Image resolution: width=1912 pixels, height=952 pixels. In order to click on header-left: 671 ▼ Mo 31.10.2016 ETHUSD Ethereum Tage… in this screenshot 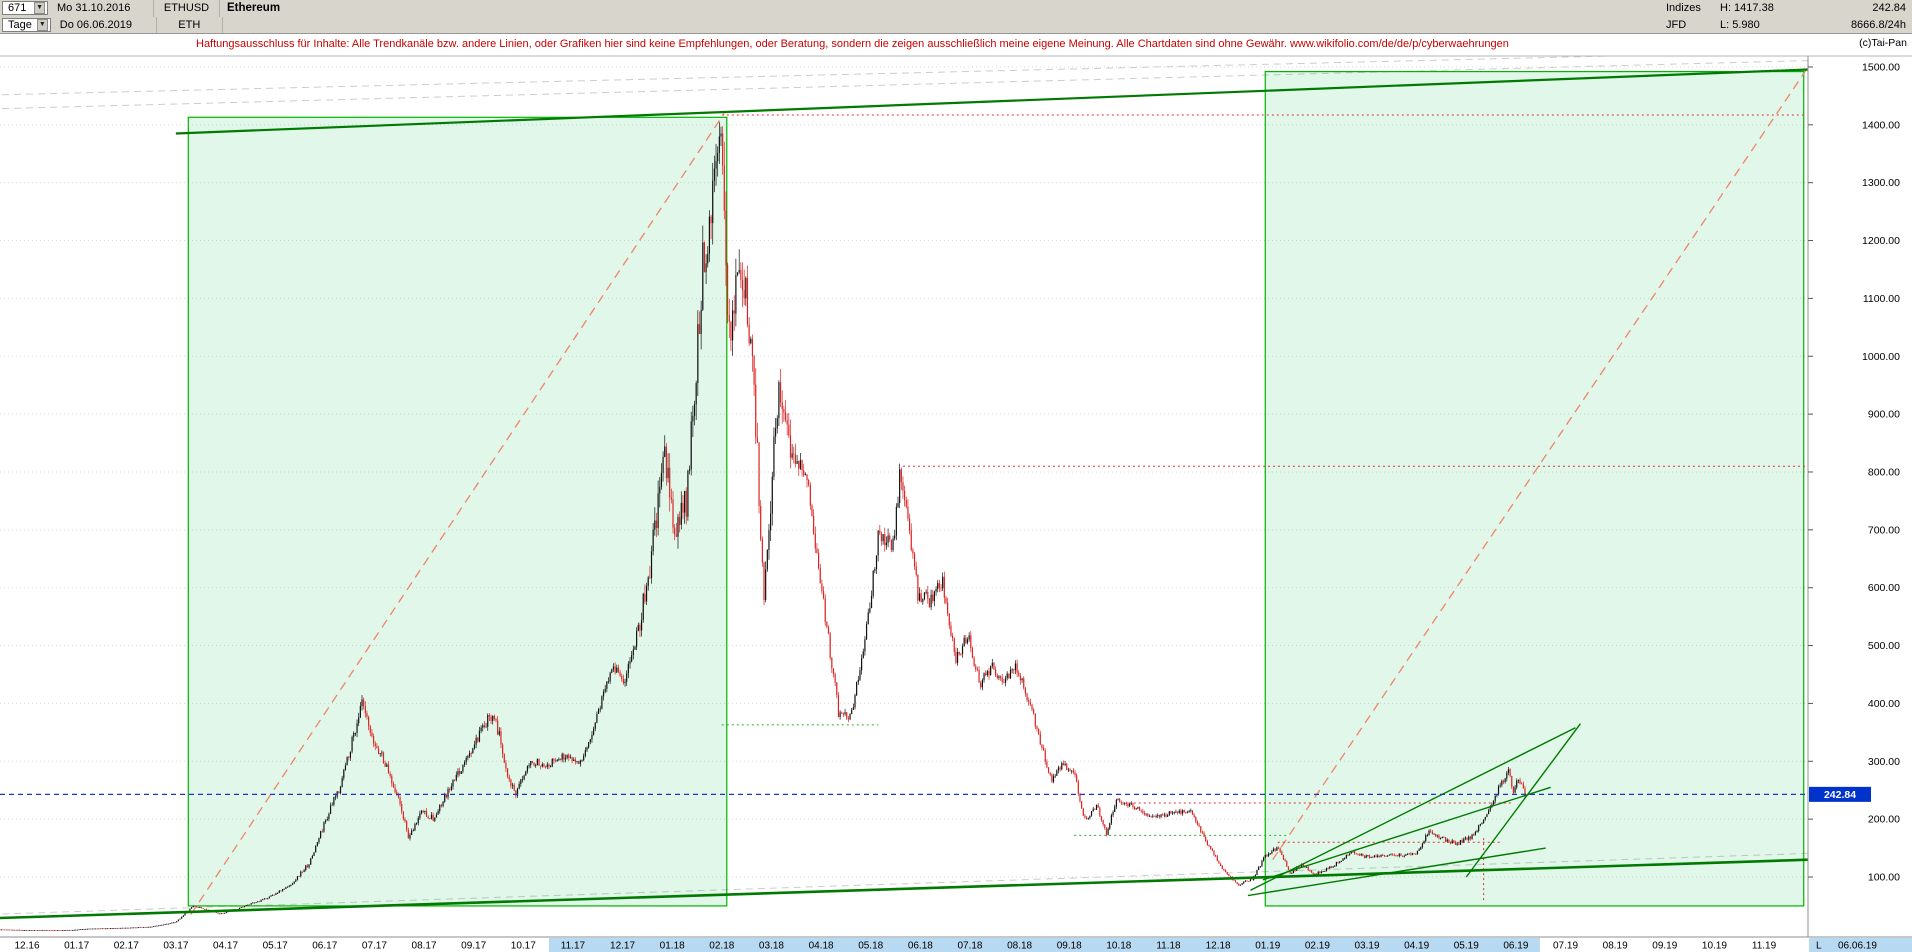, I will do `click(143, 16)`.